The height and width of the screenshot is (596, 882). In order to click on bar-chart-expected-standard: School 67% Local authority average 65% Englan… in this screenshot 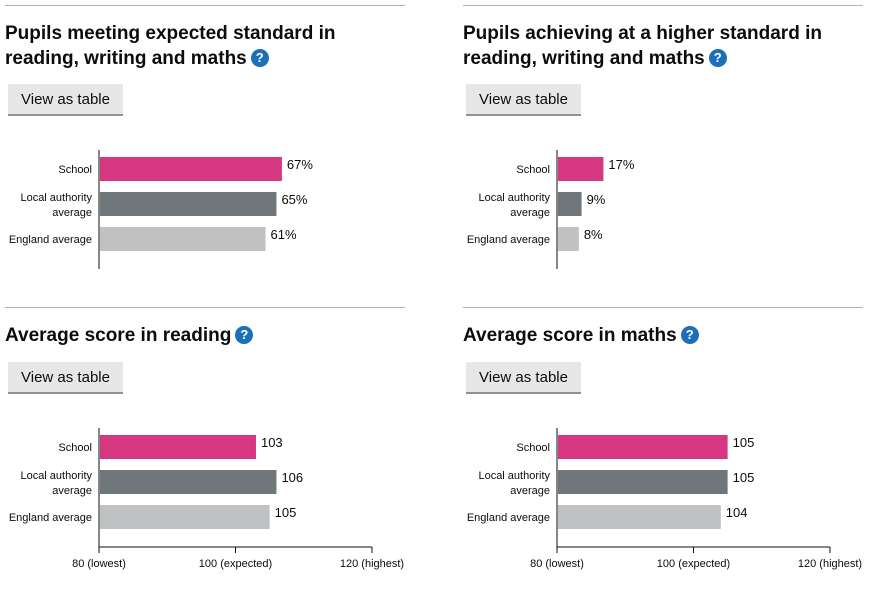, I will do `click(161, 209)`.